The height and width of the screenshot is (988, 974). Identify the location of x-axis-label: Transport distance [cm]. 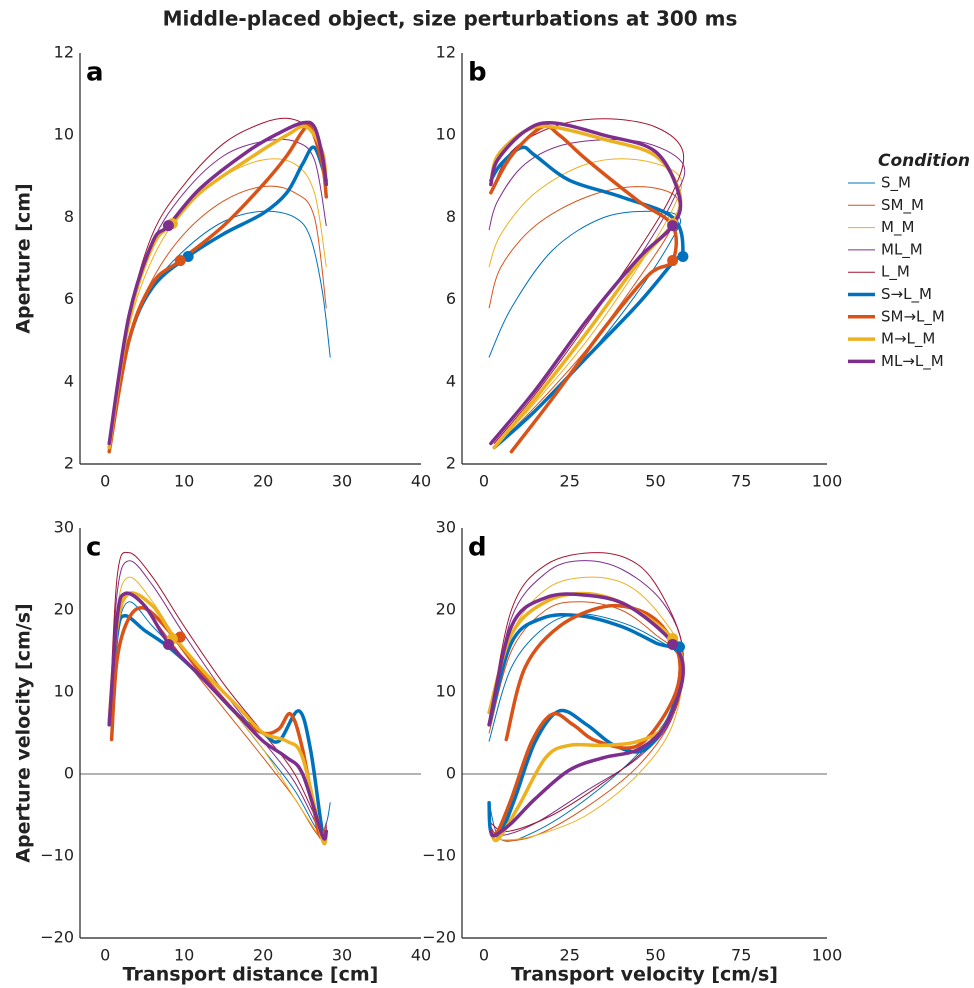
(251, 975).